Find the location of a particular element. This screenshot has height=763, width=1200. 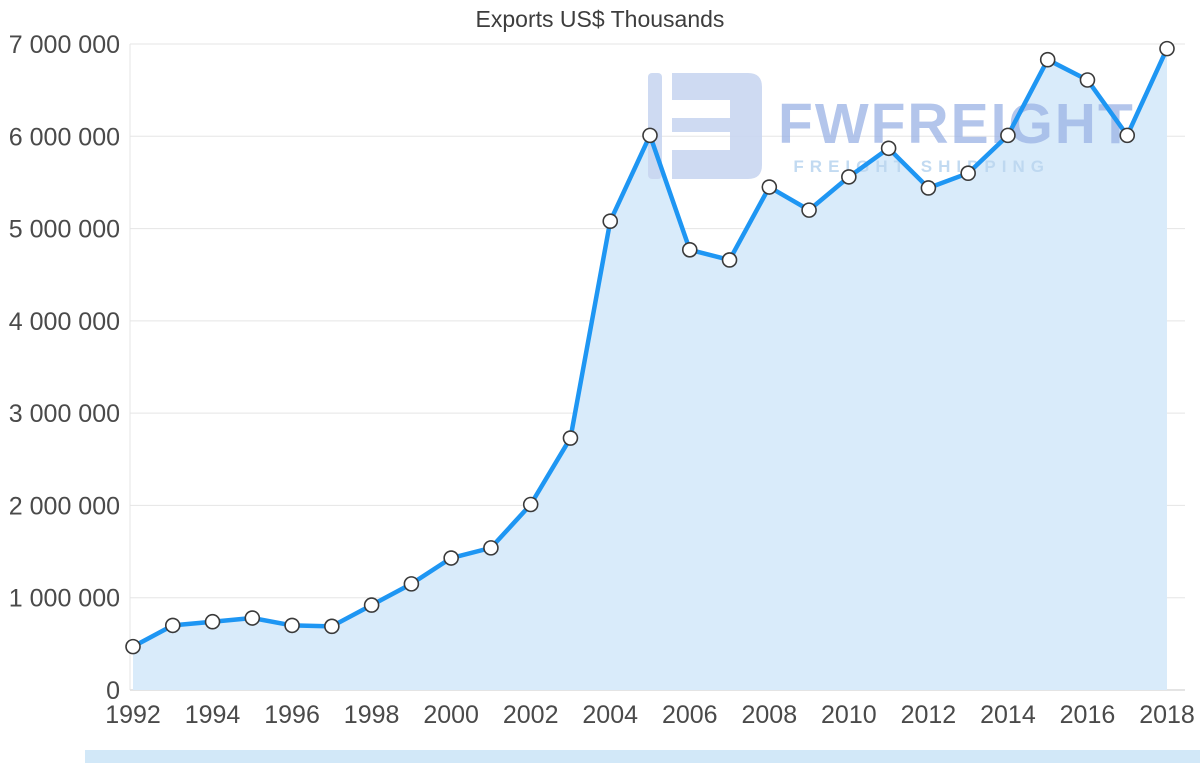

y-axis-label: 1 000 000 is located at coordinates (64, 599).